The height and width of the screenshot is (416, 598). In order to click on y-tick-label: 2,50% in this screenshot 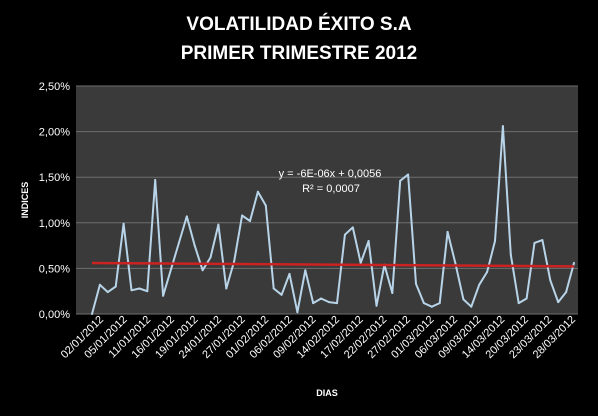, I will do `click(54, 87)`.